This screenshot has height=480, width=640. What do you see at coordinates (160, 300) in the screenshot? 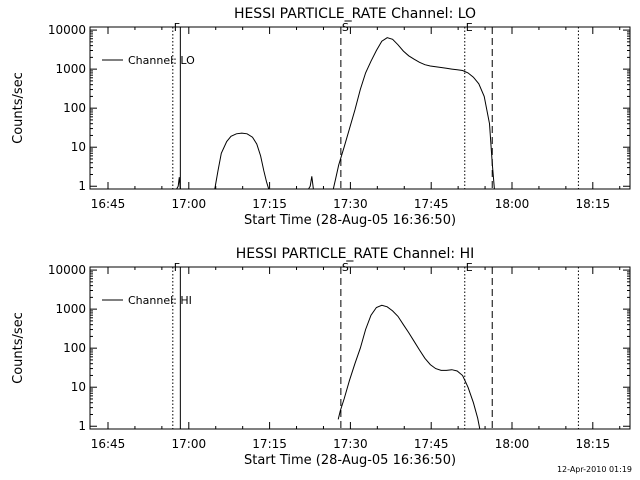
I see `legend-label: Channel: HI` at bounding box center [160, 300].